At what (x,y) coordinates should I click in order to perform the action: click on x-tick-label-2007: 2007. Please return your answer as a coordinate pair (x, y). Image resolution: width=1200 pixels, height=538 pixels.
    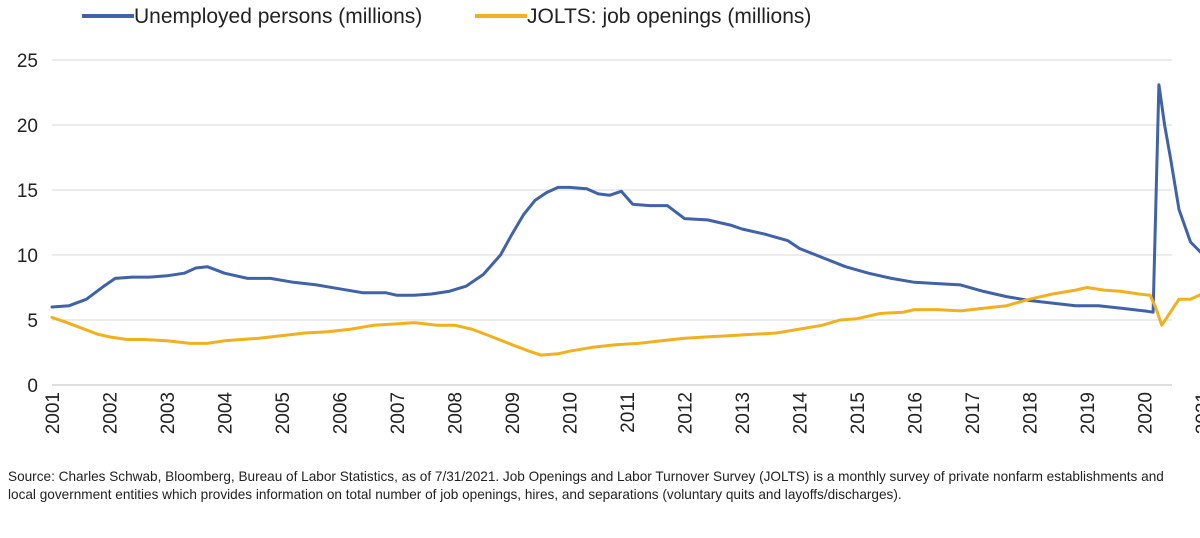
    Looking at the image, I should click on (398, 413).